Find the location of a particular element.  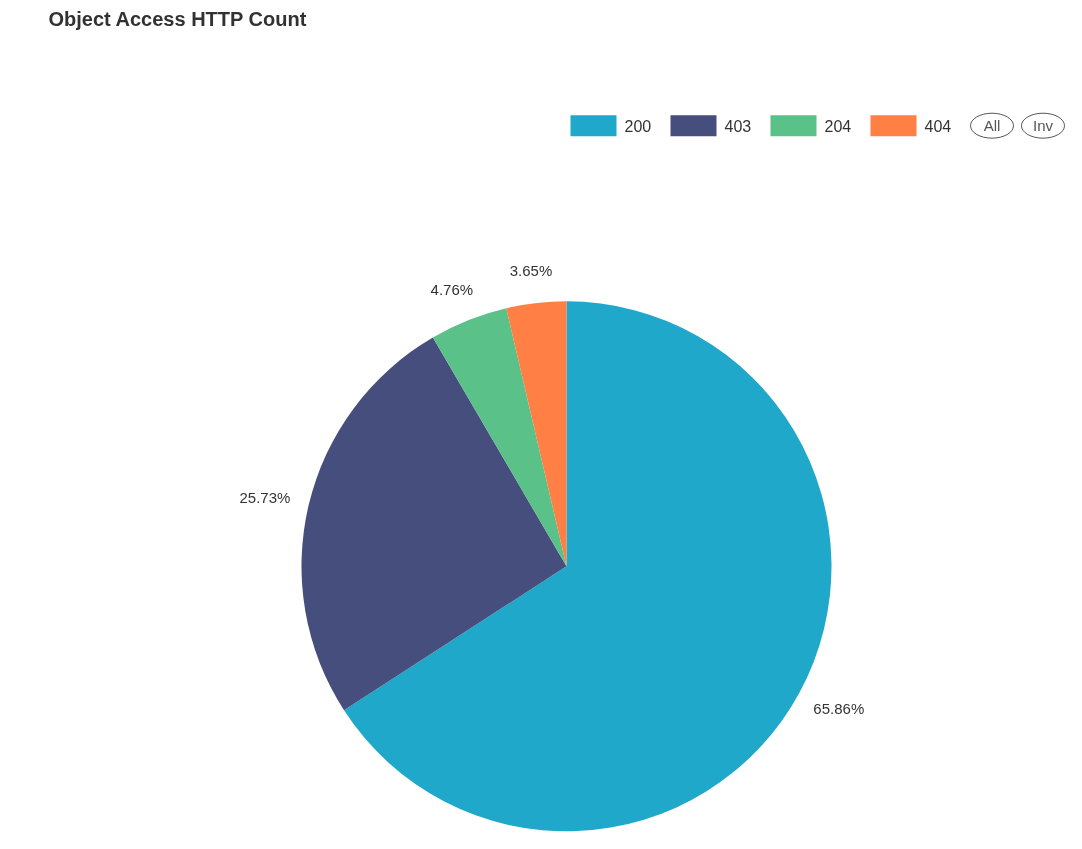

chart-title: Object Access HTTP Count is located at coordinates (177, 18).